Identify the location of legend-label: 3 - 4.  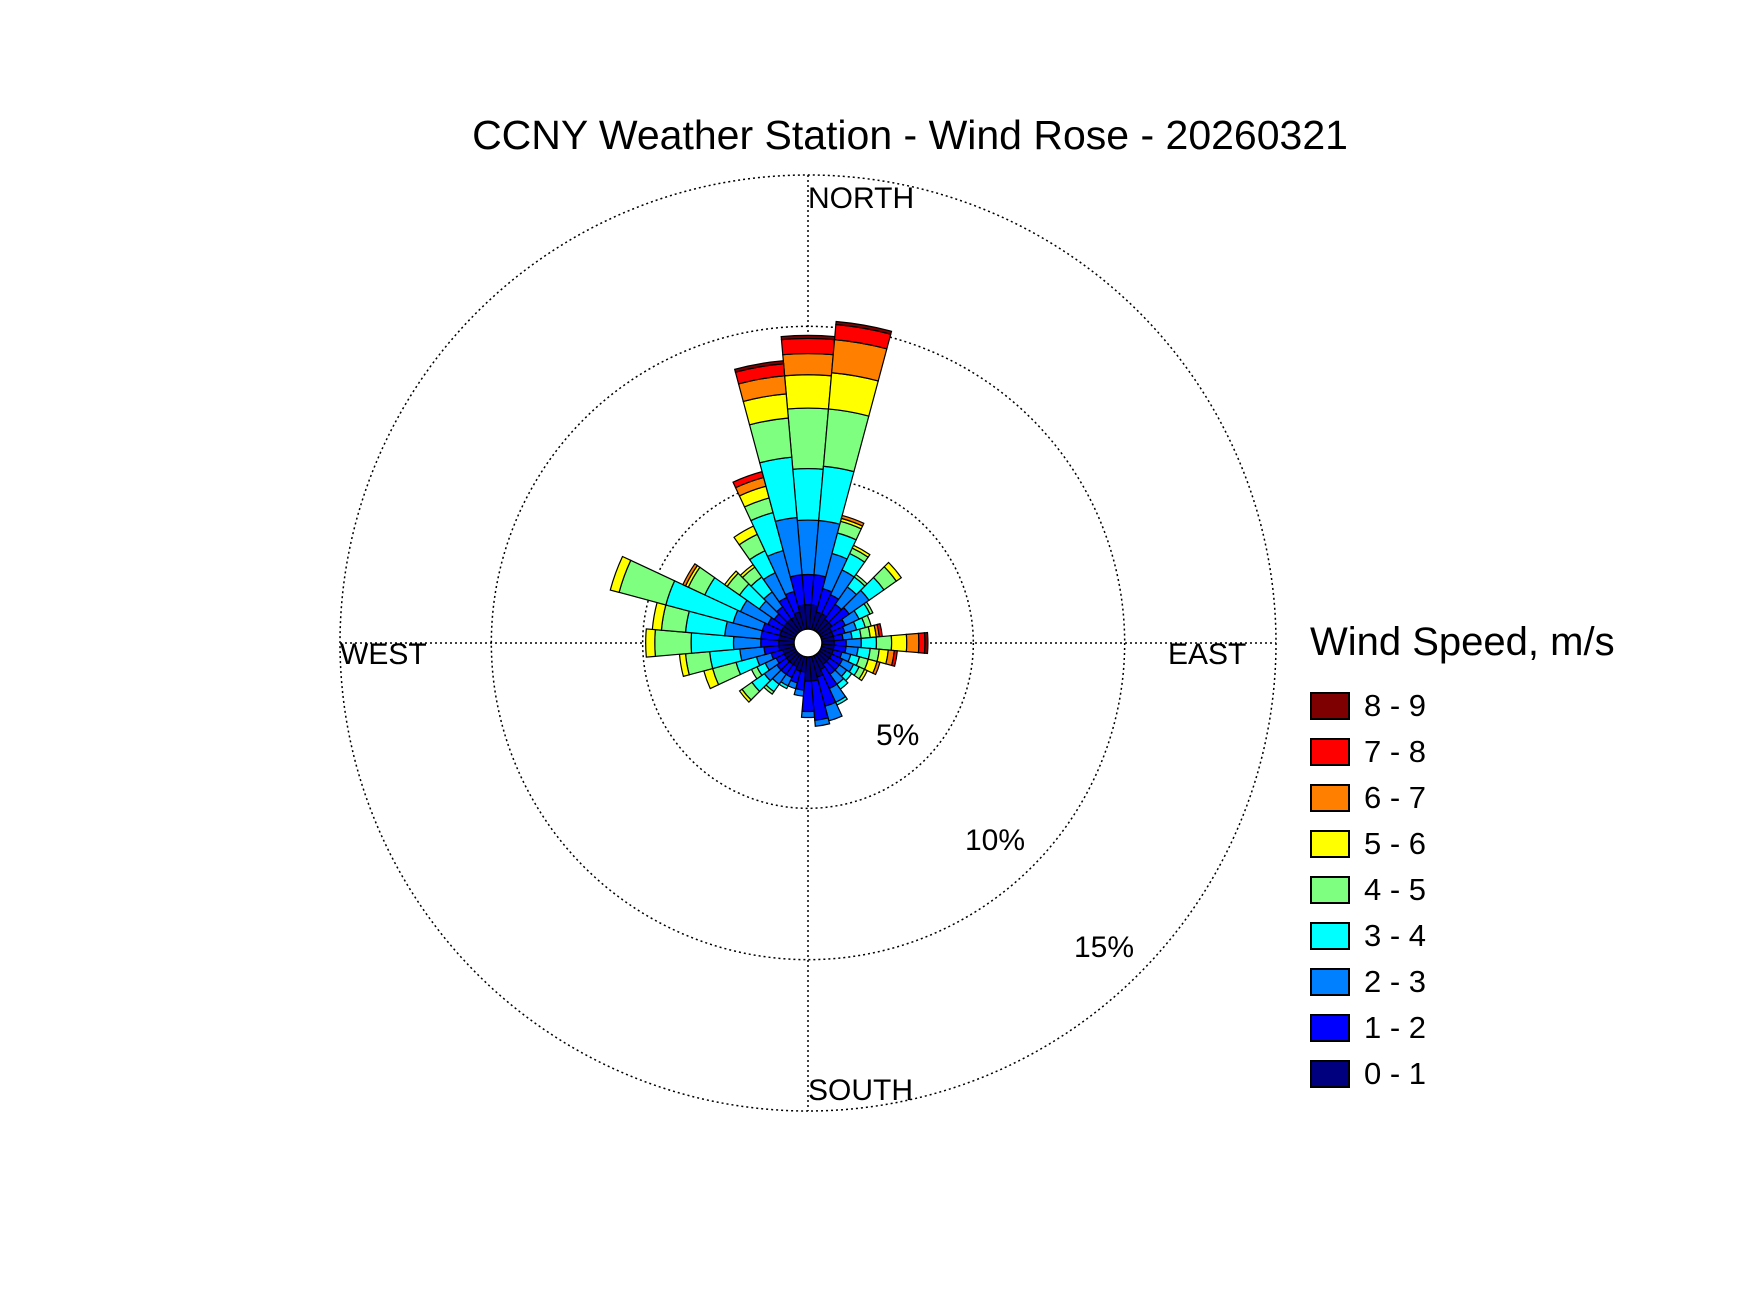
(1395, 935).